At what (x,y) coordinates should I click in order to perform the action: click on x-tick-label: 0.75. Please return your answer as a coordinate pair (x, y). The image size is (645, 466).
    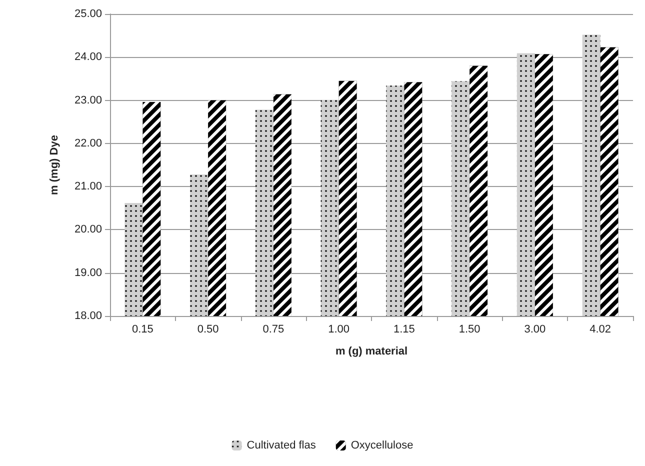
    Looking at the image, I should click on (273, 330).